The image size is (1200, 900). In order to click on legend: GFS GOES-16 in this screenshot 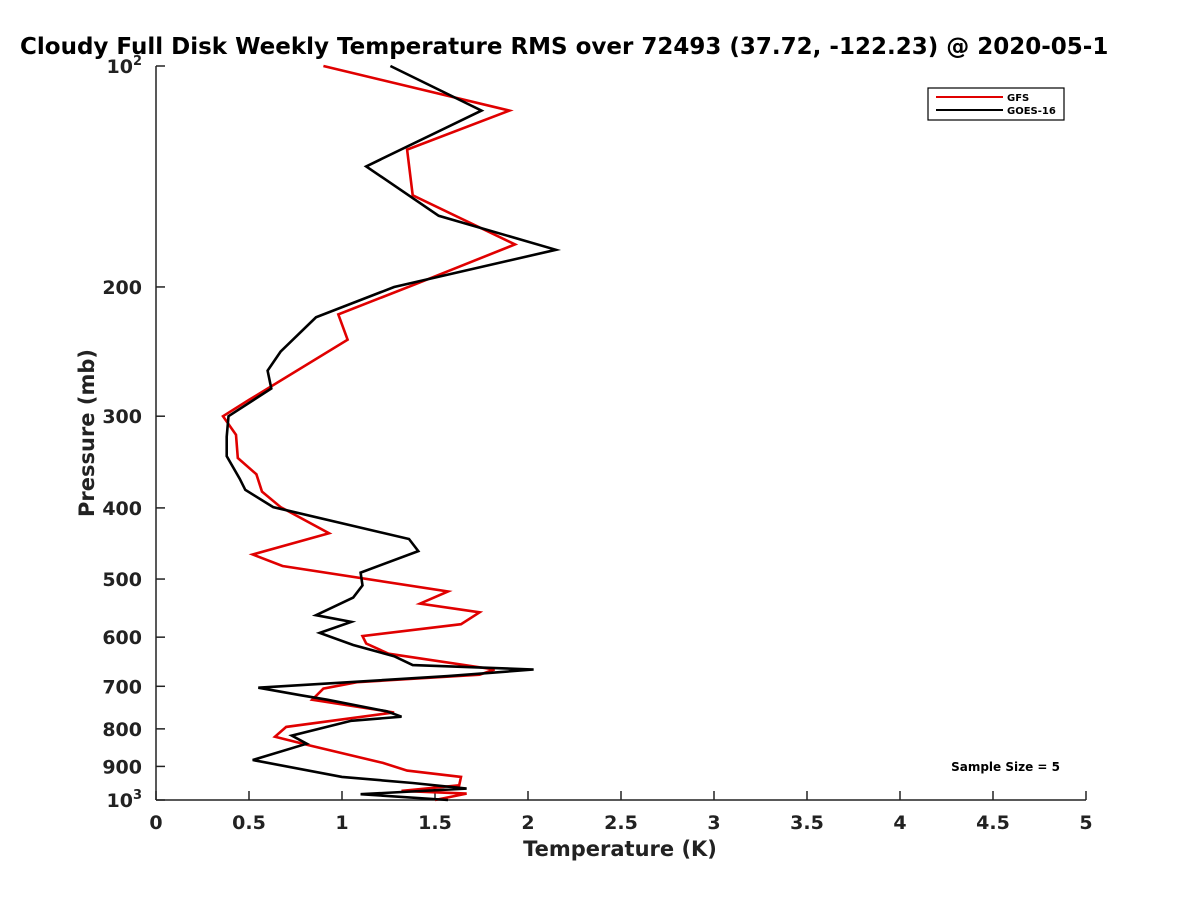, I will do `click(996, 104)`.